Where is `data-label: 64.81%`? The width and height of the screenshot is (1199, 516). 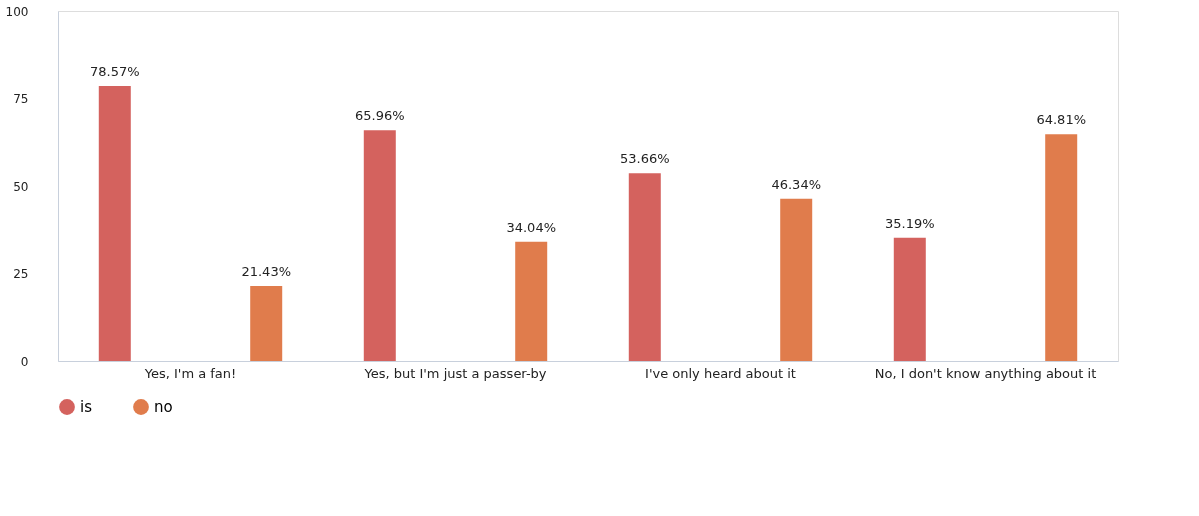
data-label: 64.81% is located at coordinates (1061, 120).